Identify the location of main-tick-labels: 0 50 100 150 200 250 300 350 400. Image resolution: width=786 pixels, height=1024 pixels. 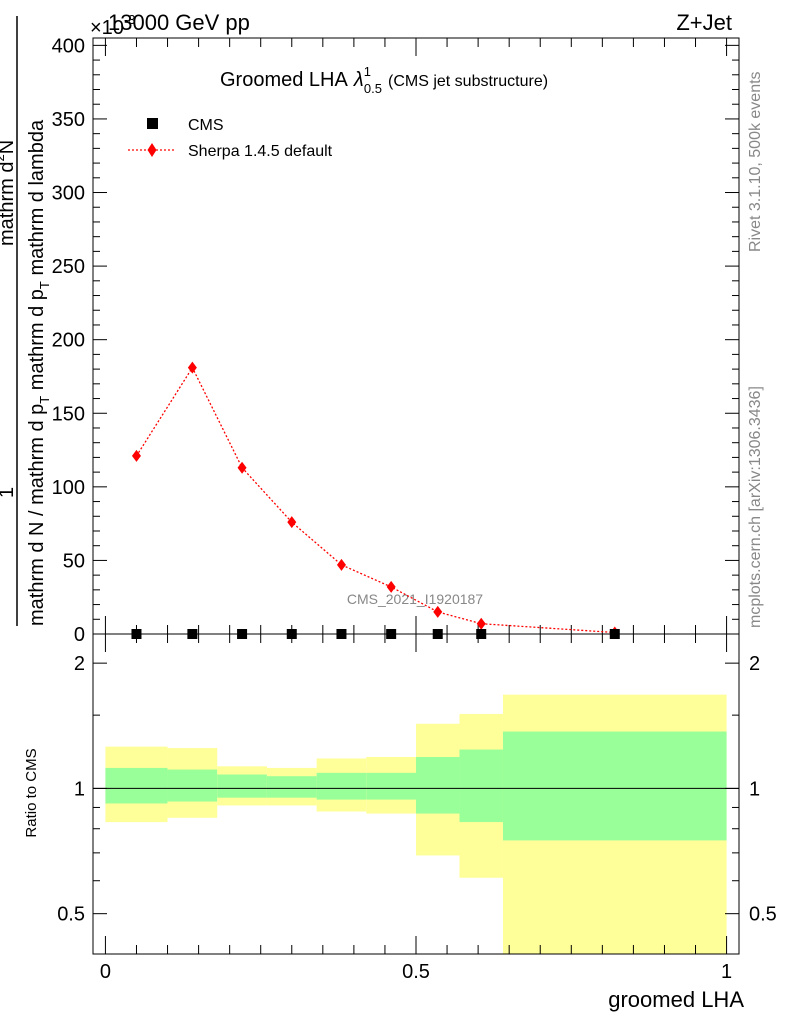
(68, 340).